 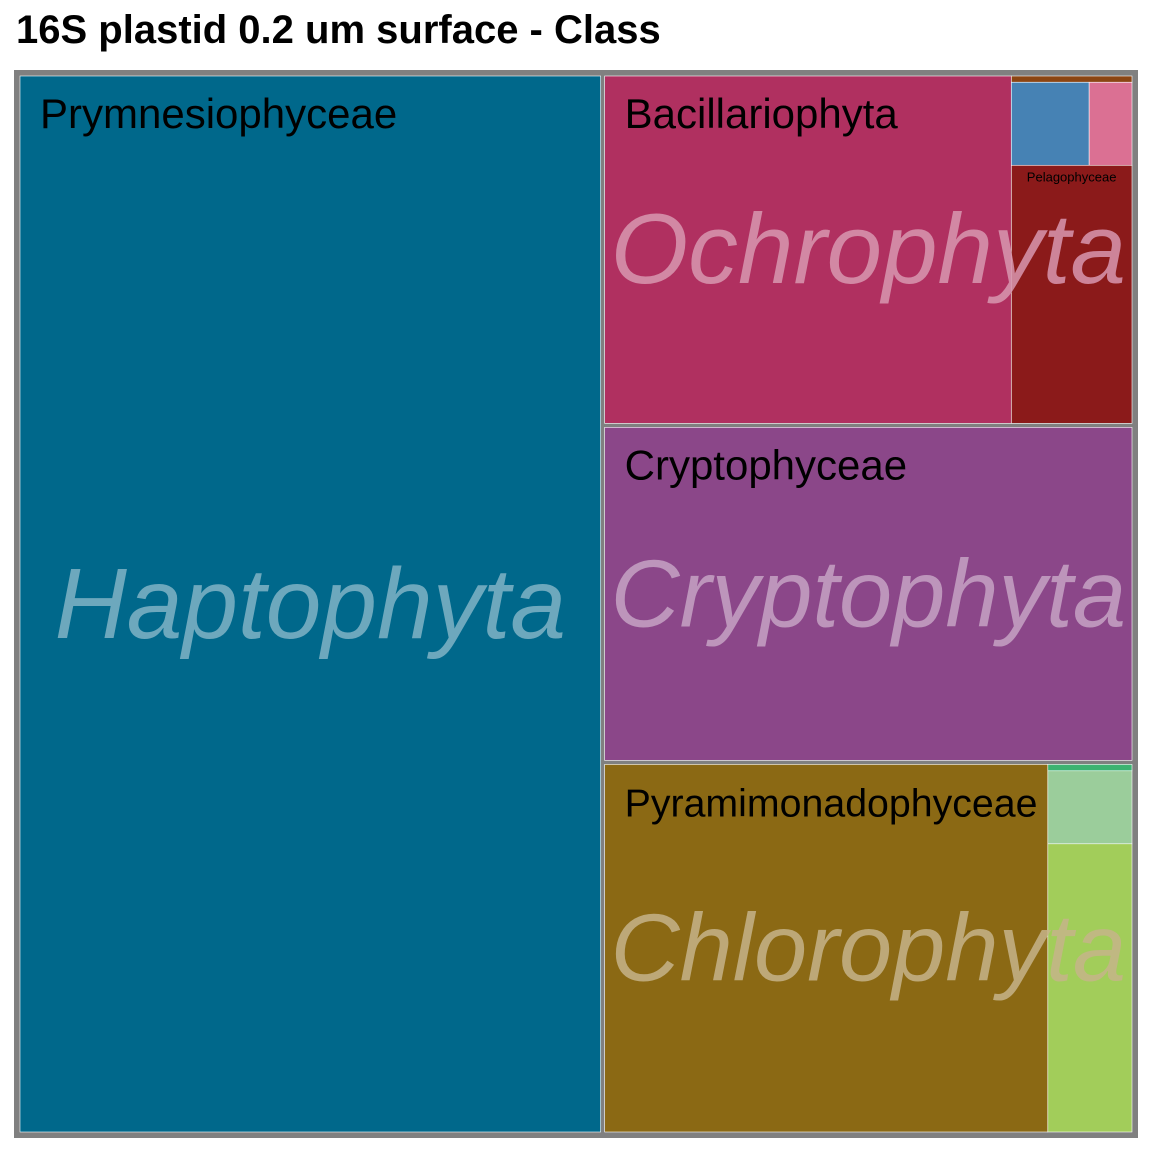 I want to click on class-label-cryptophyceae: Cryptophyceae, so click(x=766, y=464).